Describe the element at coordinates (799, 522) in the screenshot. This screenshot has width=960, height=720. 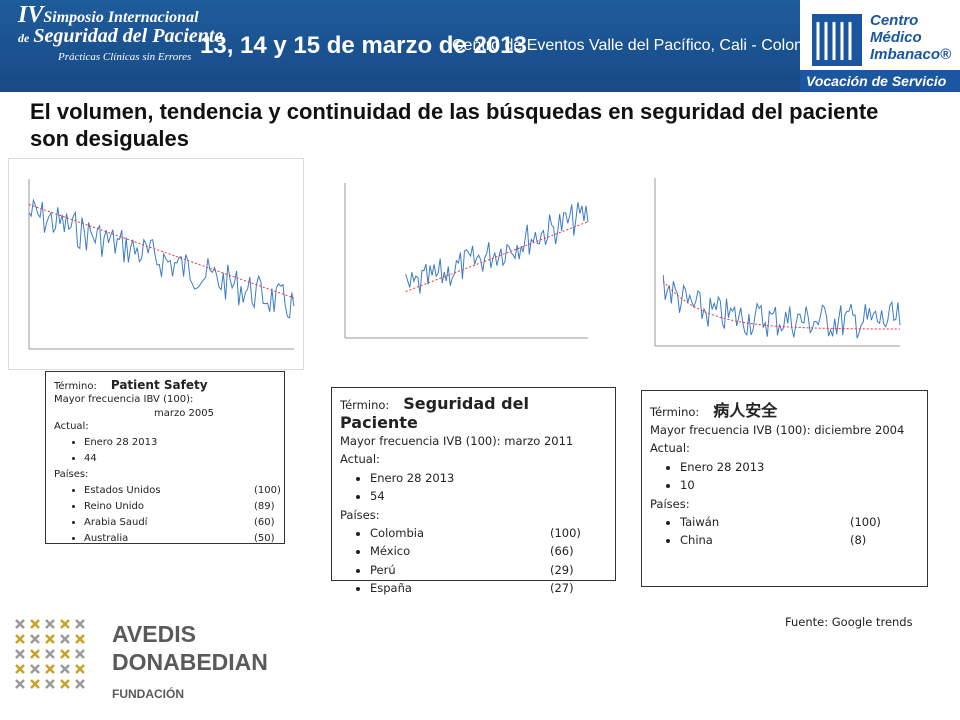
I see `country: Taiwán (100)` at that location.